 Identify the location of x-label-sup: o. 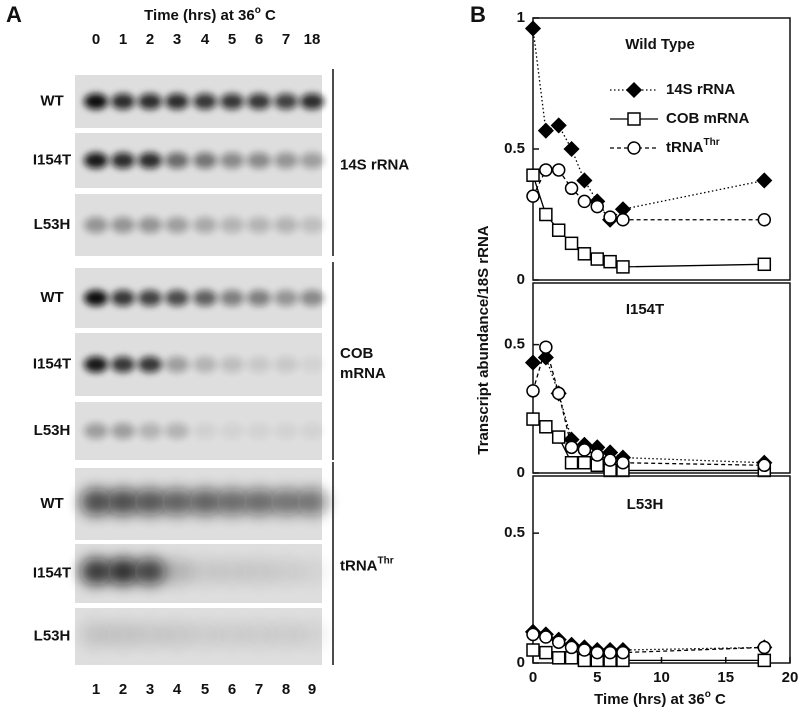
(708, 694).